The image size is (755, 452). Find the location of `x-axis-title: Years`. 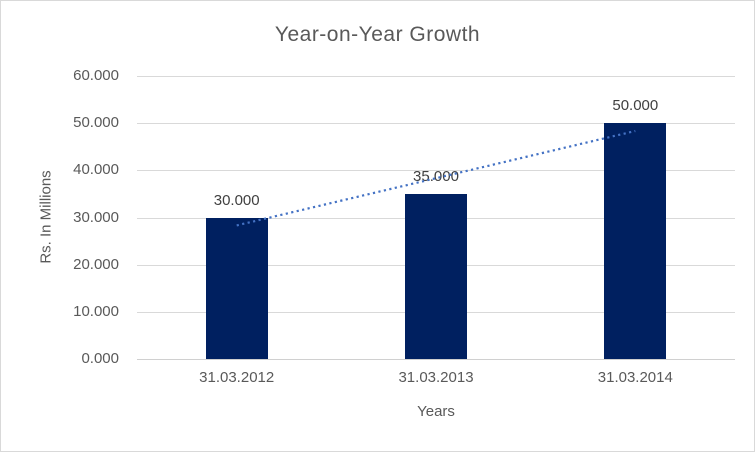

x-axis-title: Years is located at coordinates (436, 411).